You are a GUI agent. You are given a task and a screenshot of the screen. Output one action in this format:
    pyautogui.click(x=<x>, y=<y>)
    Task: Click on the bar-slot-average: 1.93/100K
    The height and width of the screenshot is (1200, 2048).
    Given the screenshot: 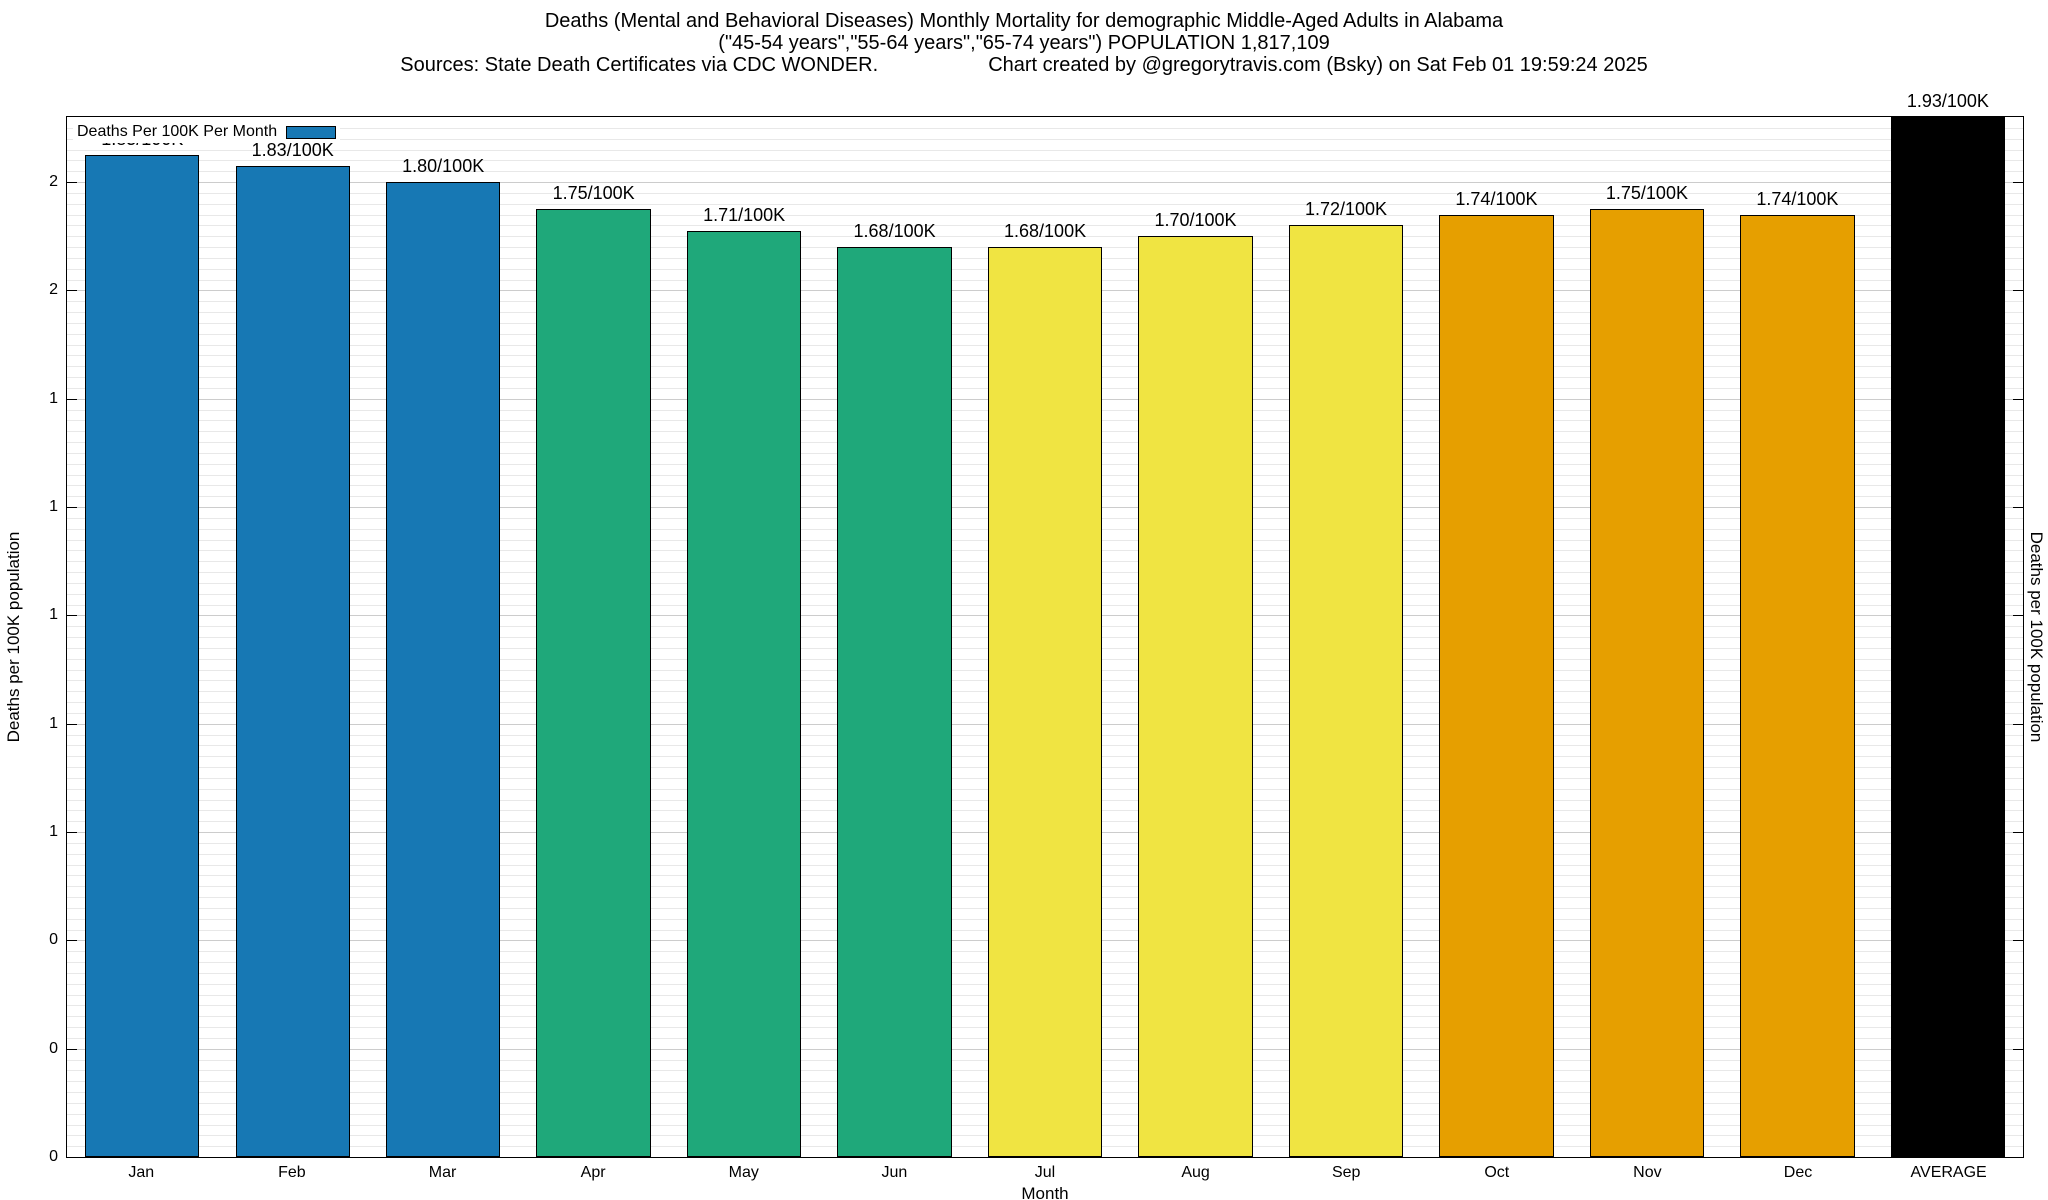 What is the action you would take?
    pyautogui.click(x=1948, y=624)
    